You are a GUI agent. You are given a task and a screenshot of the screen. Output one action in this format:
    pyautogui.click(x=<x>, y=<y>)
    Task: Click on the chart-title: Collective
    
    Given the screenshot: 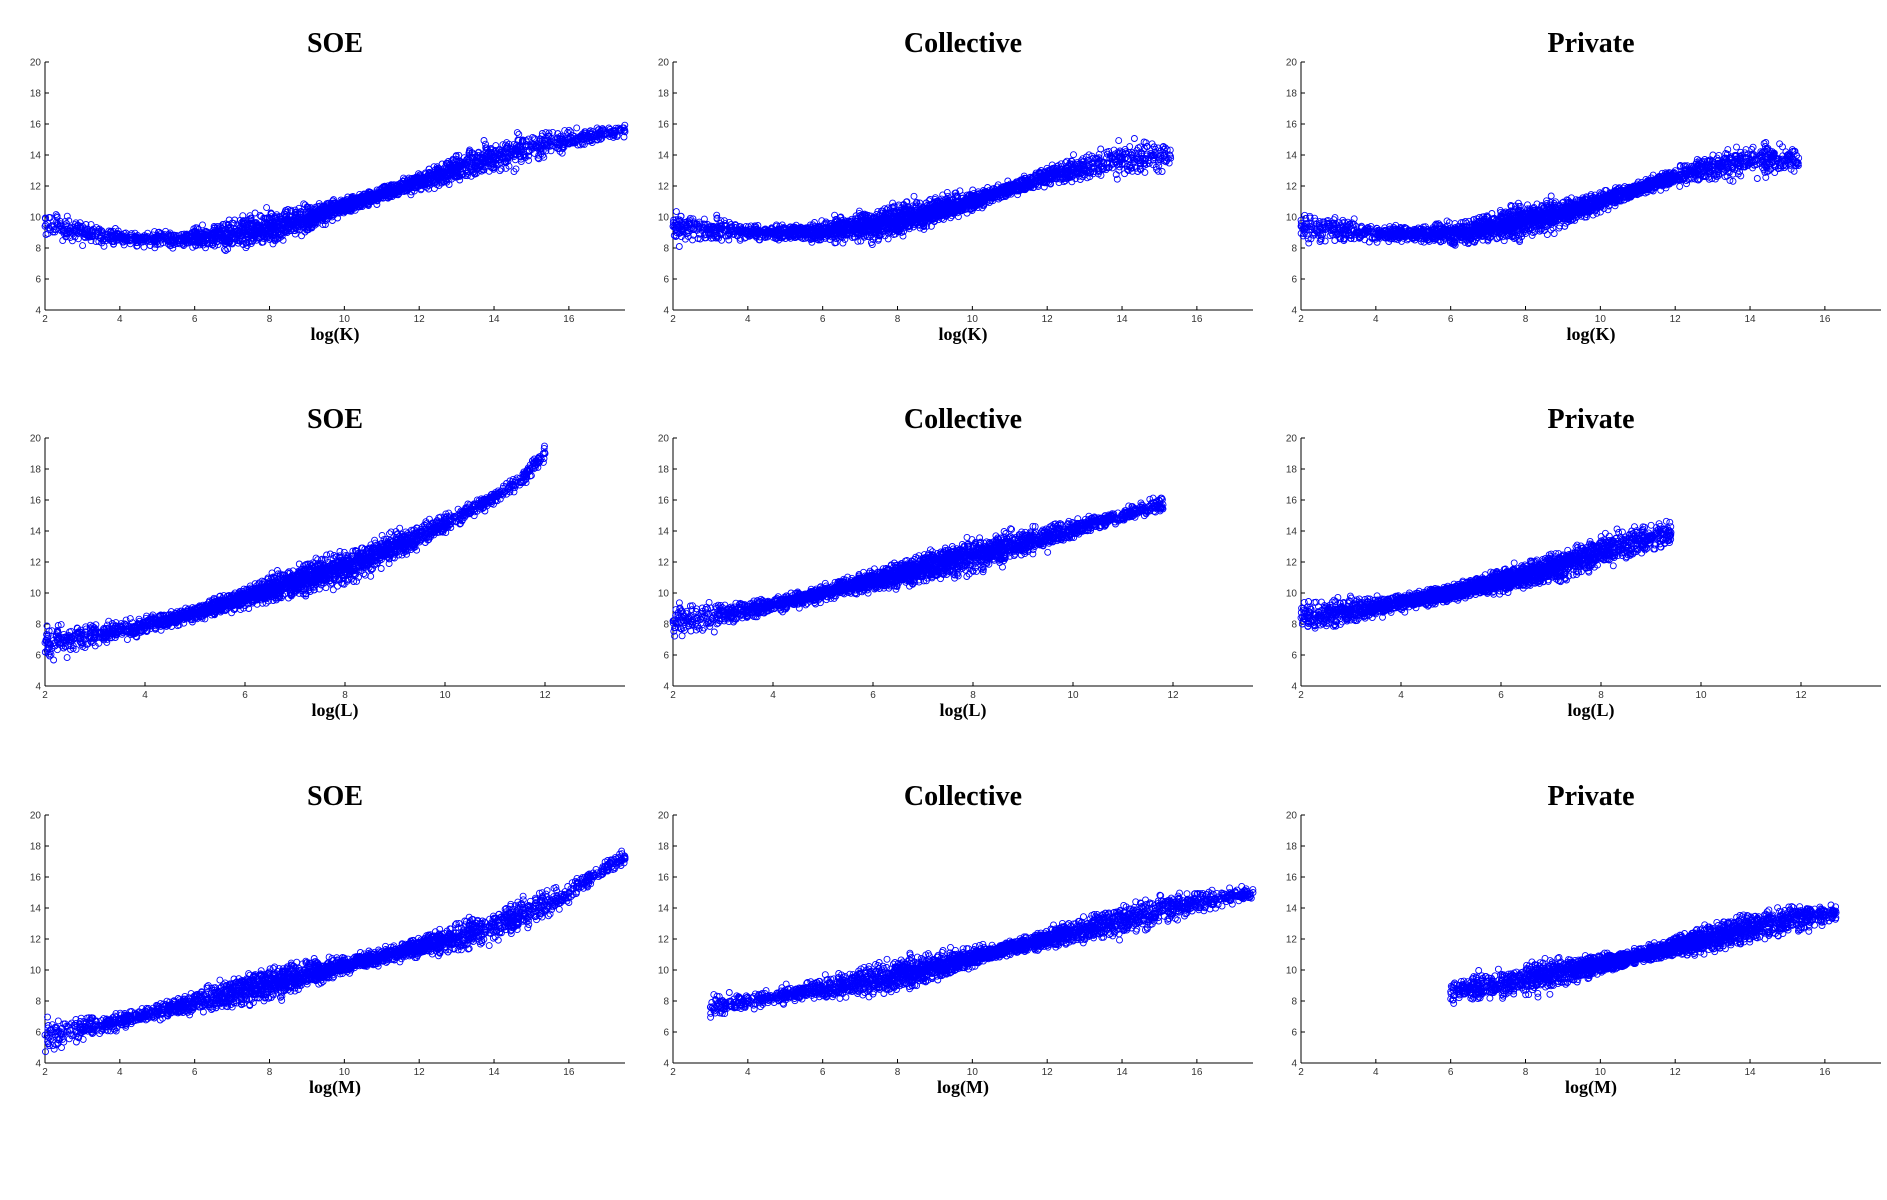 What is the action you would take?
    pyautogui.click(x=963, y=43)
    